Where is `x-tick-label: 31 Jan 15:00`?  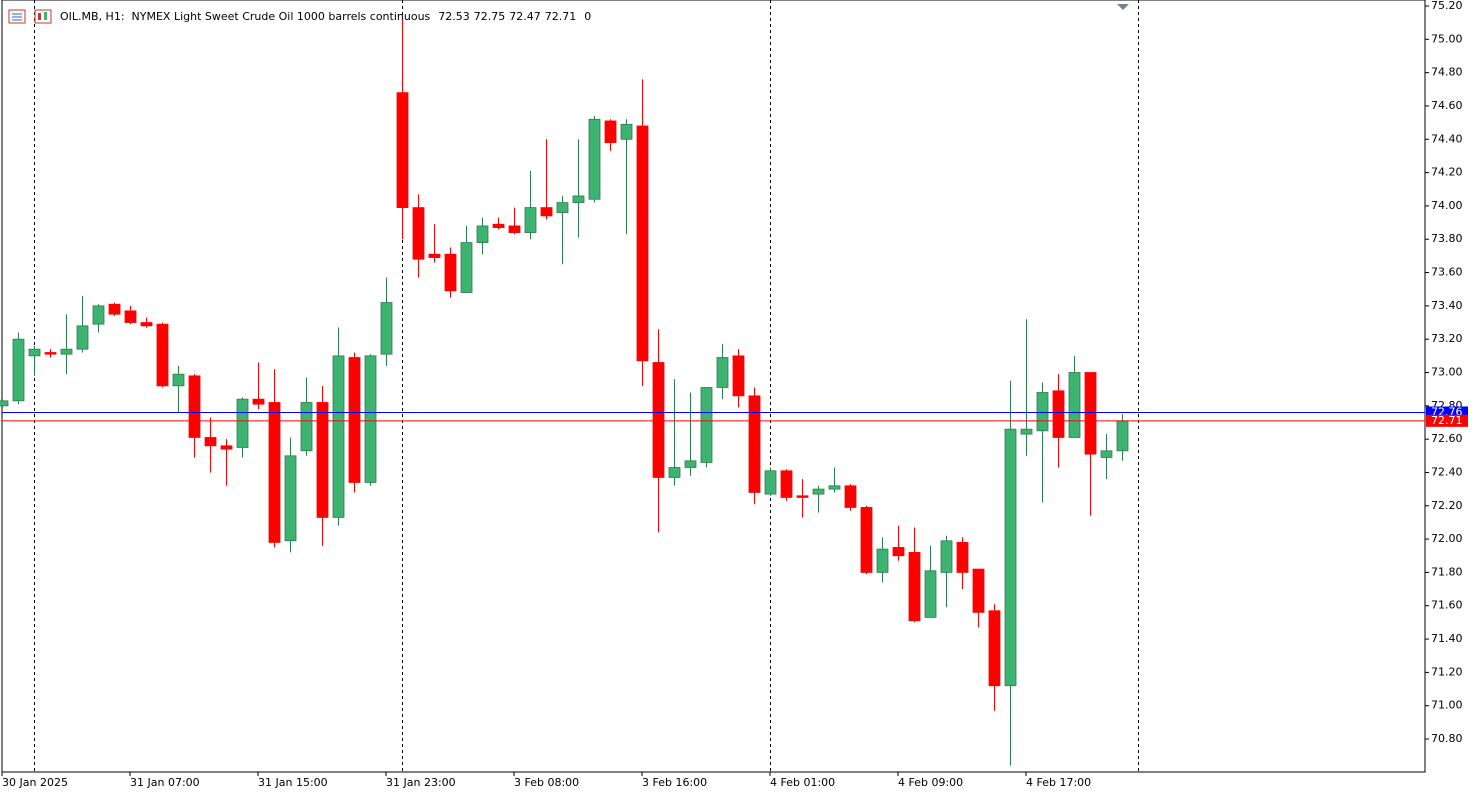 x-tick-label: 31 Jan 15:00 is located at coordinates (293, 782).